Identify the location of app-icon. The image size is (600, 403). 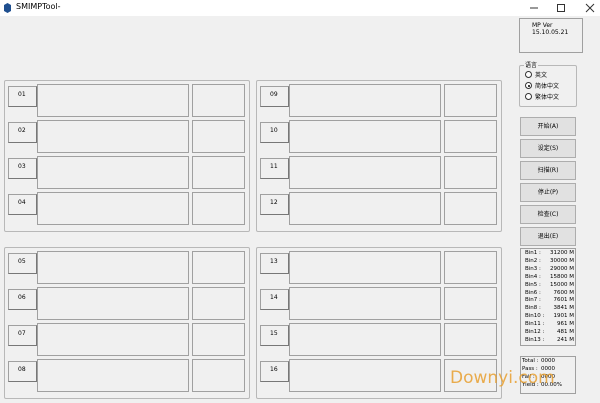
(7, 8).